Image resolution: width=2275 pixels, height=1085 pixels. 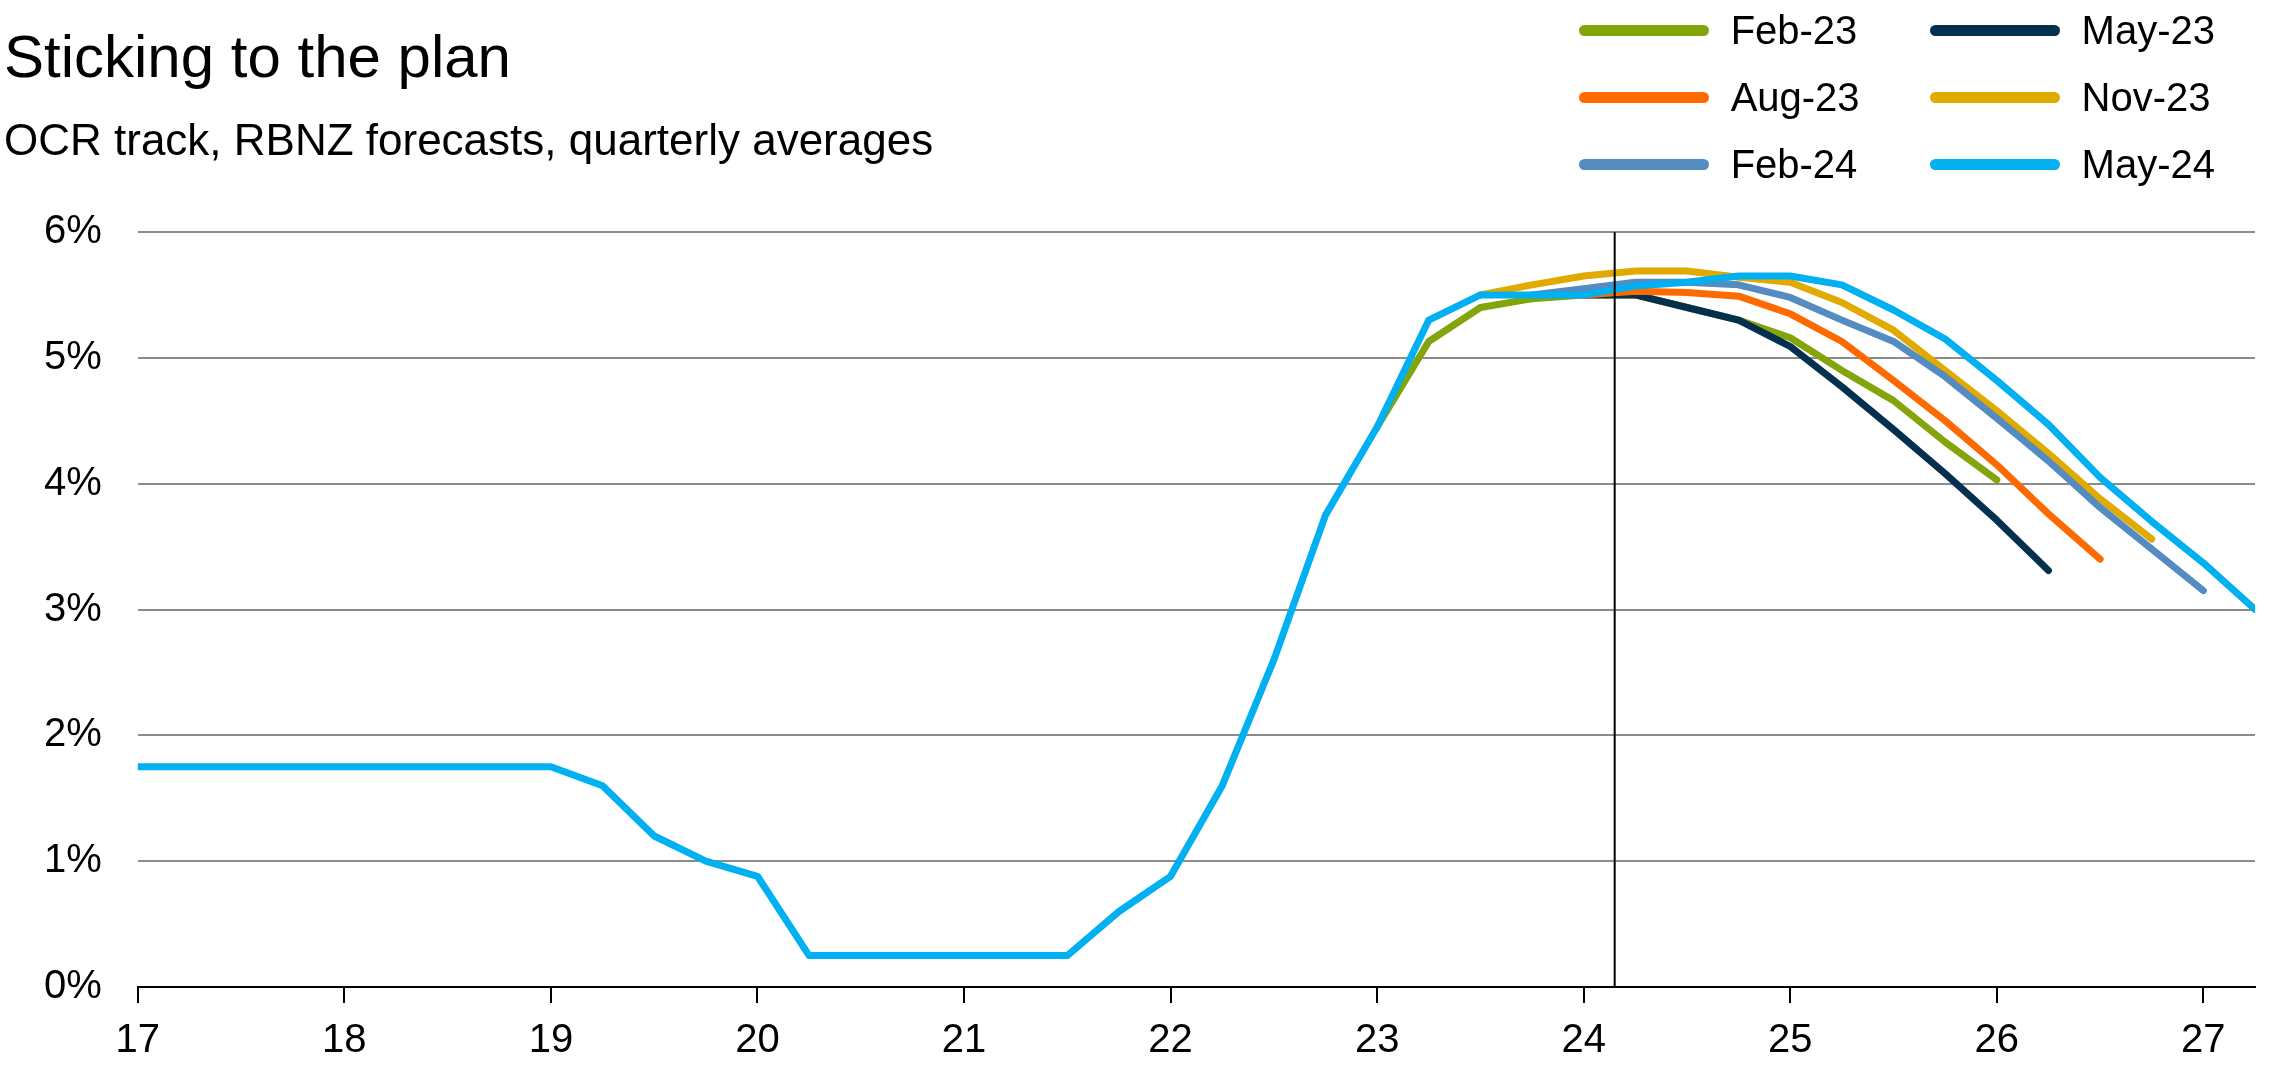 I want to click on legend-label: Nov-23, so click(x=2146, y=97).